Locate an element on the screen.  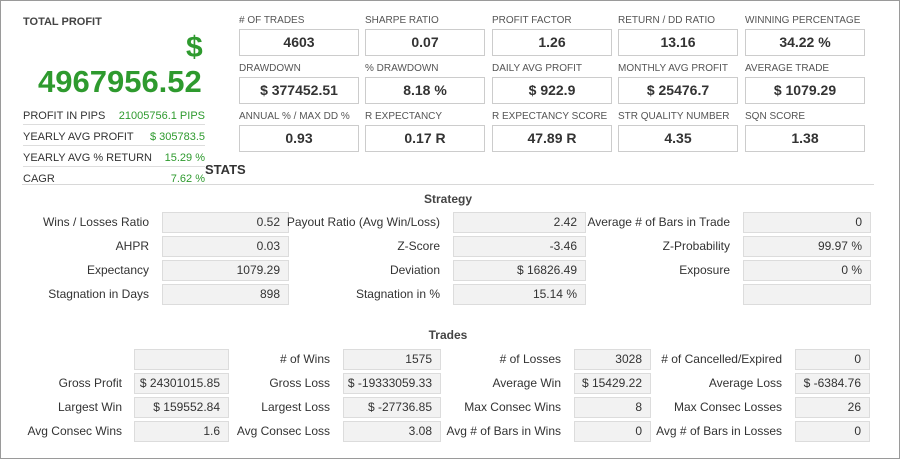
trades-label: Largest Loss is located at coordinates (295, 407).